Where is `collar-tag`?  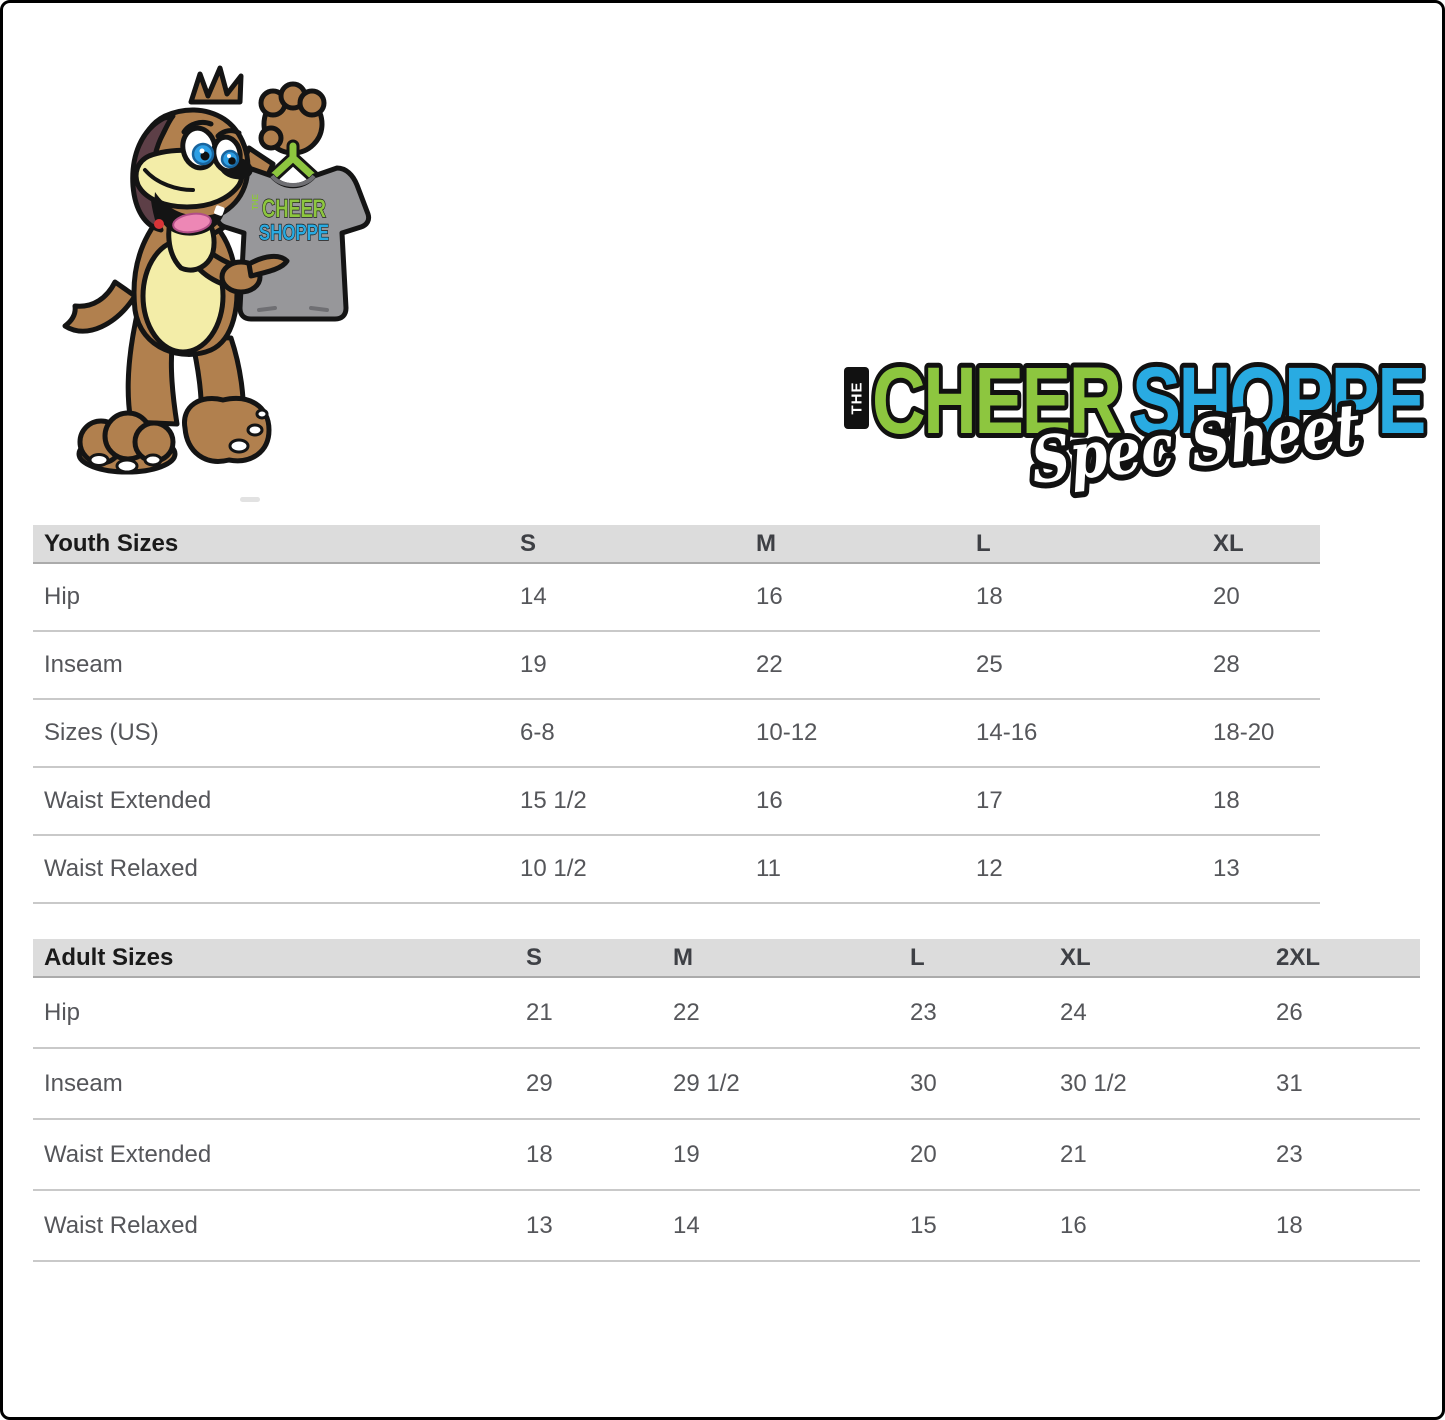 collar-tag is located at coordinates (159, 224).